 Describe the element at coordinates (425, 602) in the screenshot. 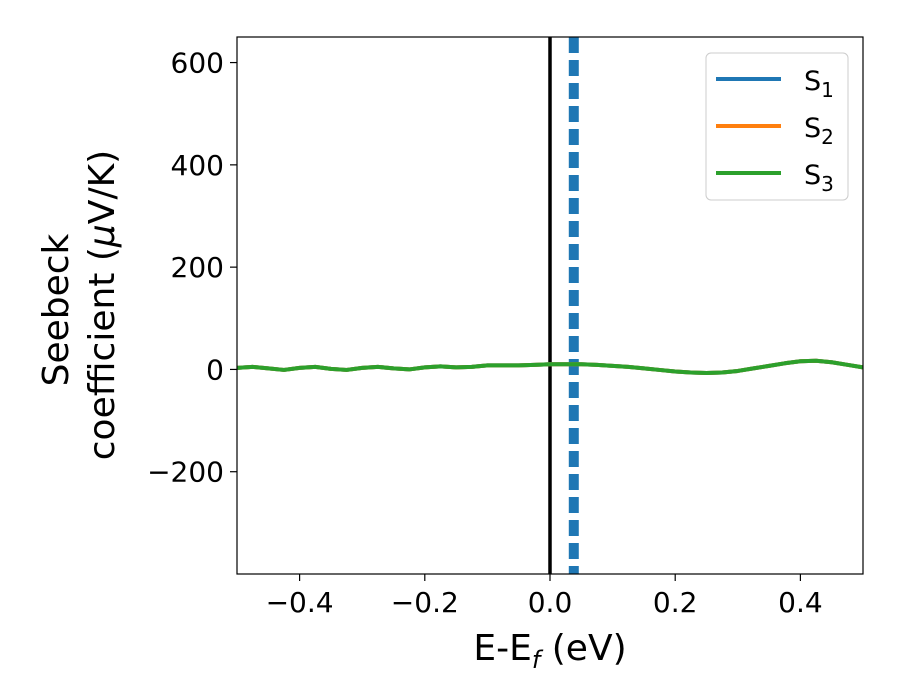

I see `x-tick-label: −0.2` at that location.